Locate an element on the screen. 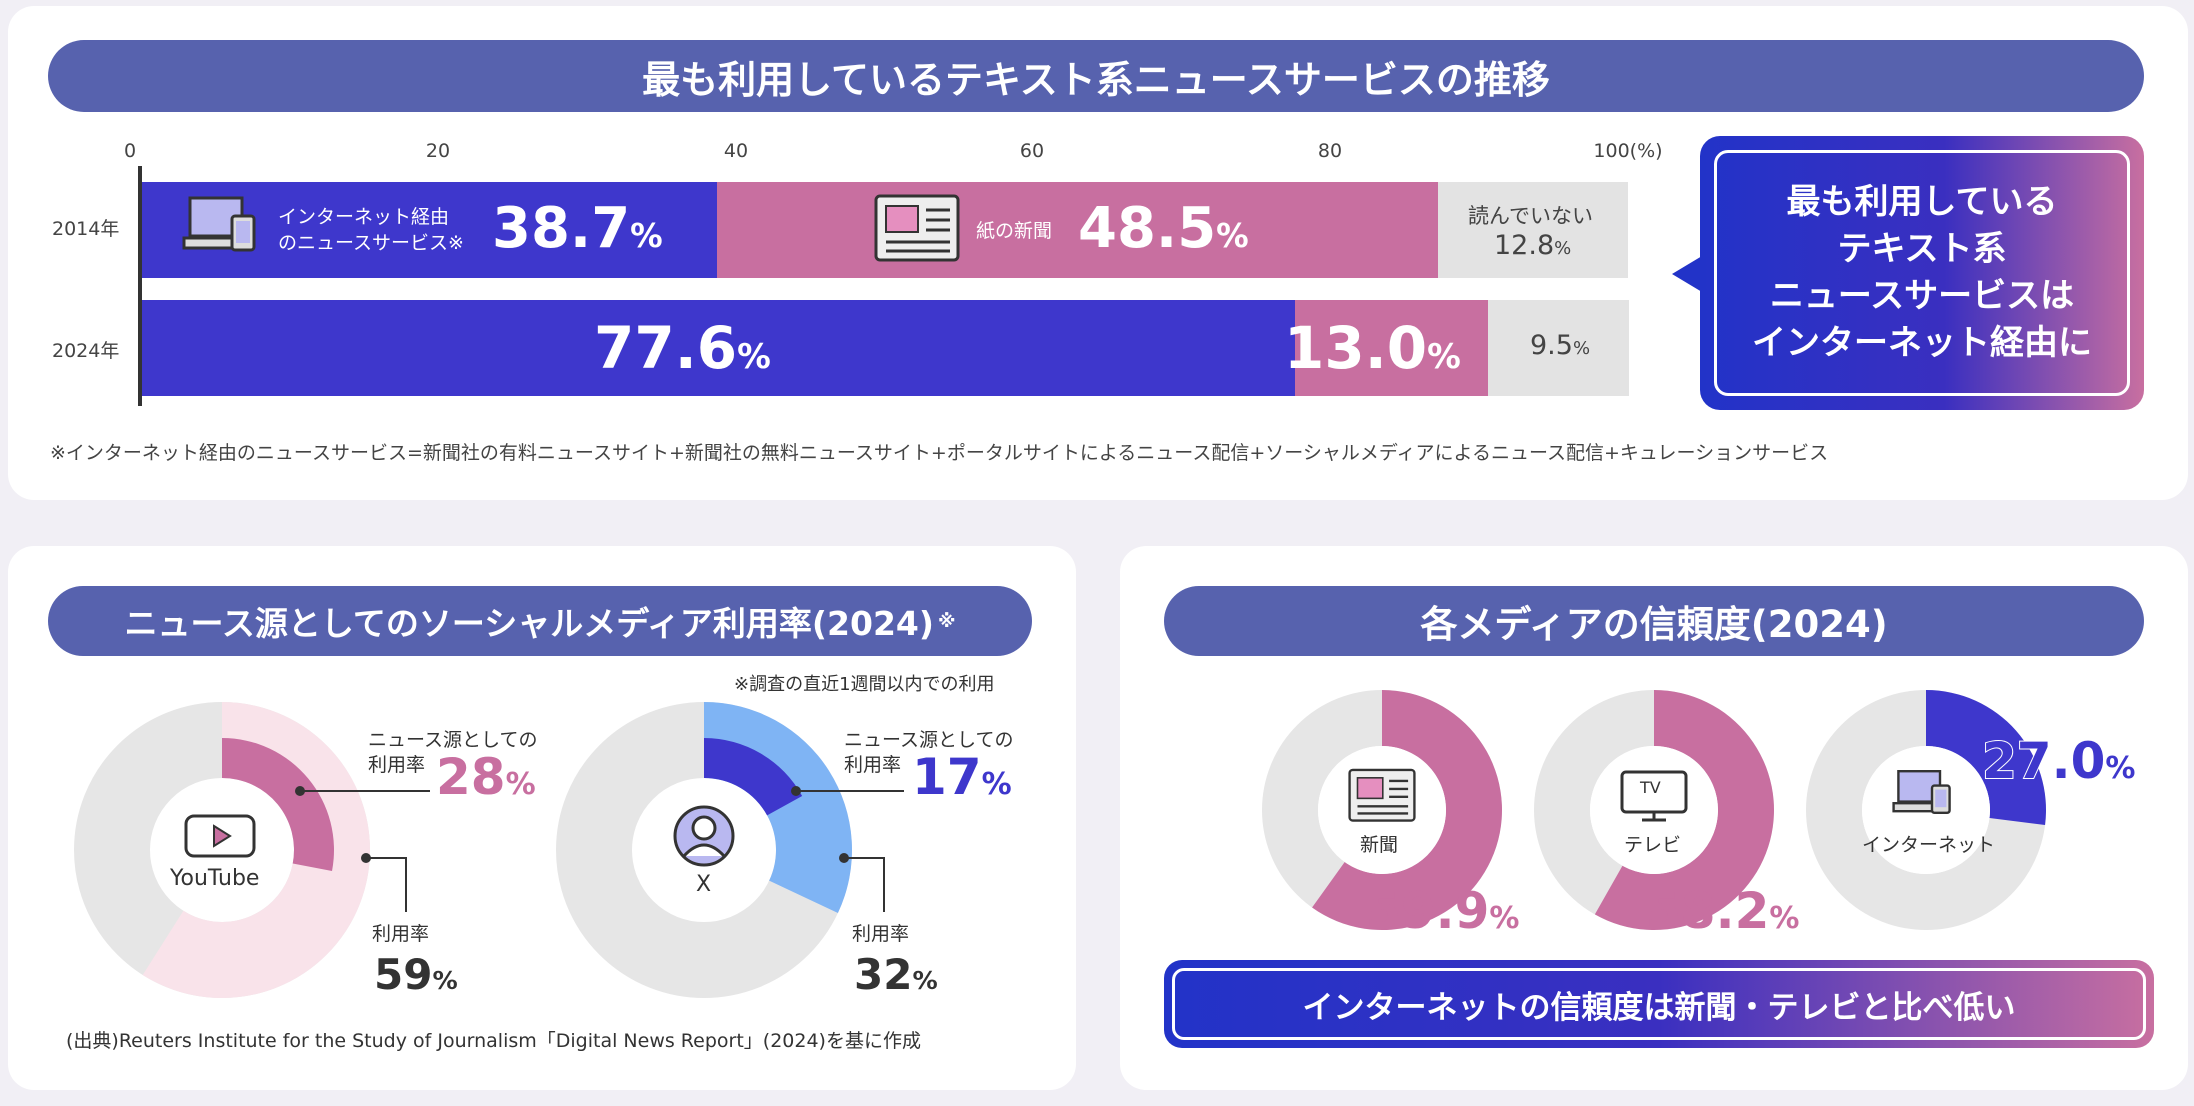 This screenshot has width=2194, height=1106. trend-title: 最も利用しているテキスト系ニュースサービスの推移 is located at coordinates (1096, 76).